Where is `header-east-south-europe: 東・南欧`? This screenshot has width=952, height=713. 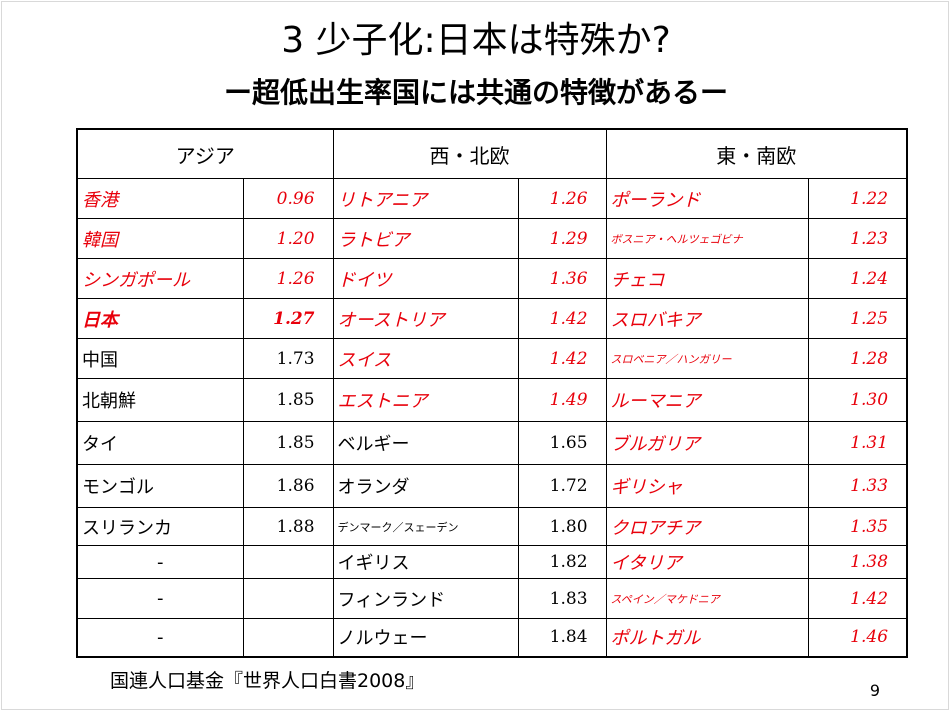 header-east-south-europe: 東・南欧 is located at coordinates (756, 153).